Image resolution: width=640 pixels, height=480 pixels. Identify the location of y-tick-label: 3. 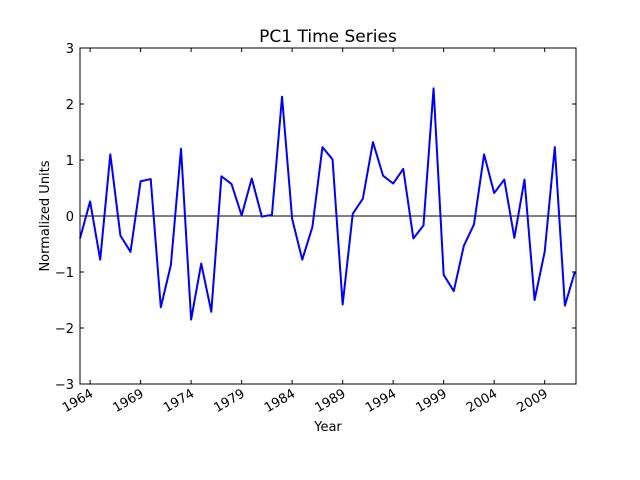
(70, 49).